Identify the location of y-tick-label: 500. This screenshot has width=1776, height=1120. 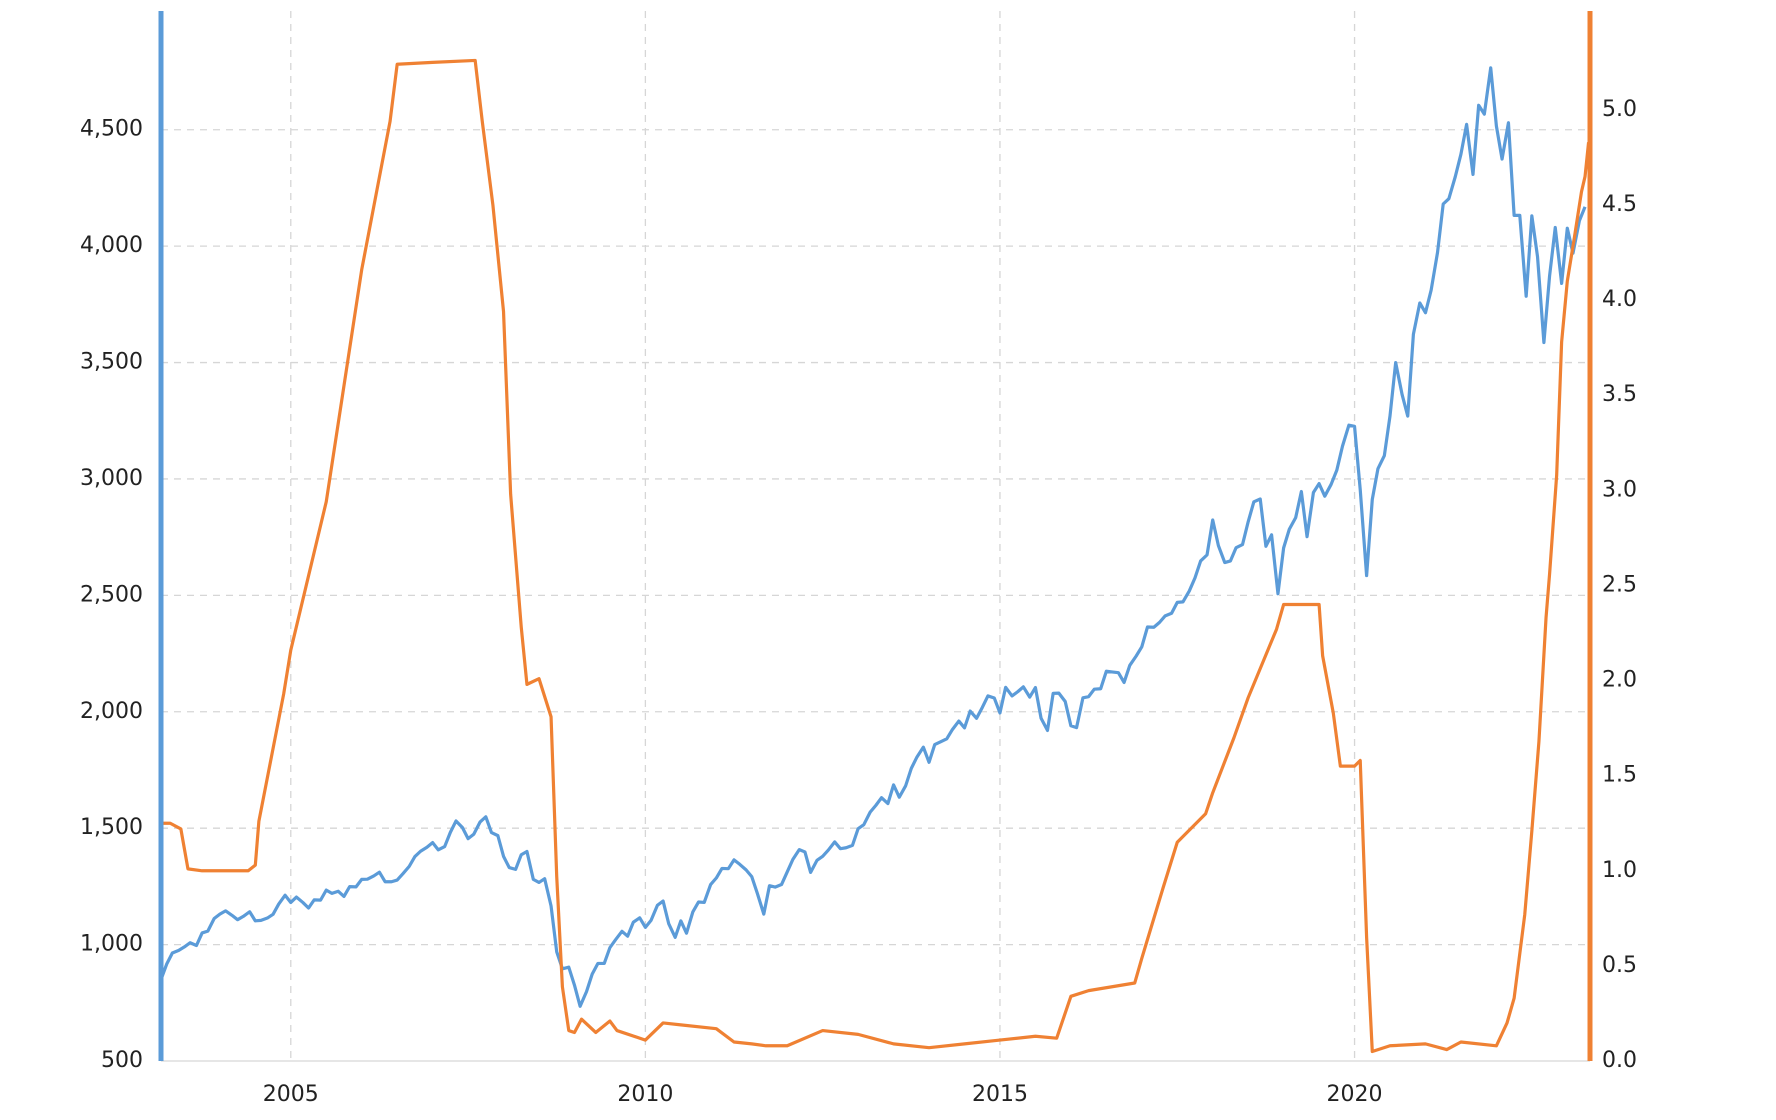
(122, 1060).